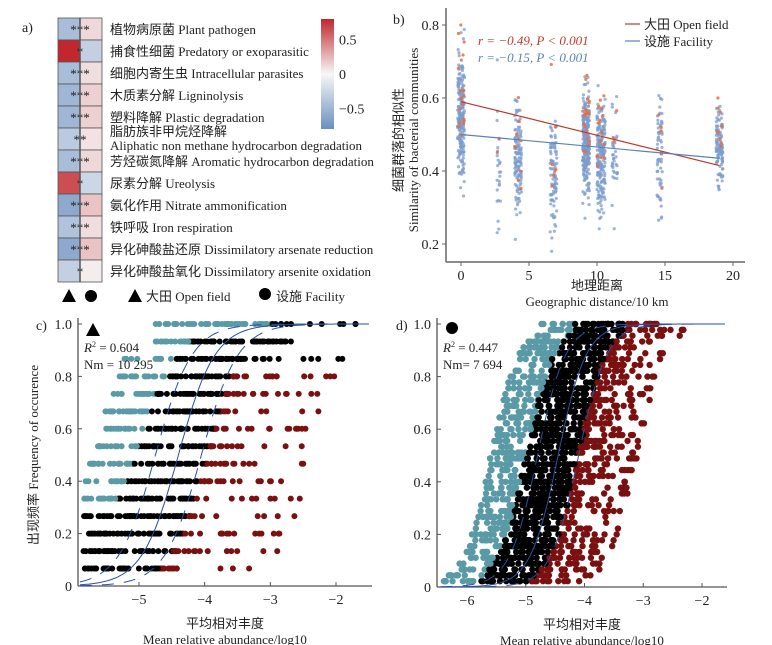  What do you see at coordinates (139, 600) in the screenshot?
I see `x-tick-label: −5` at bounding box center [139, 600].